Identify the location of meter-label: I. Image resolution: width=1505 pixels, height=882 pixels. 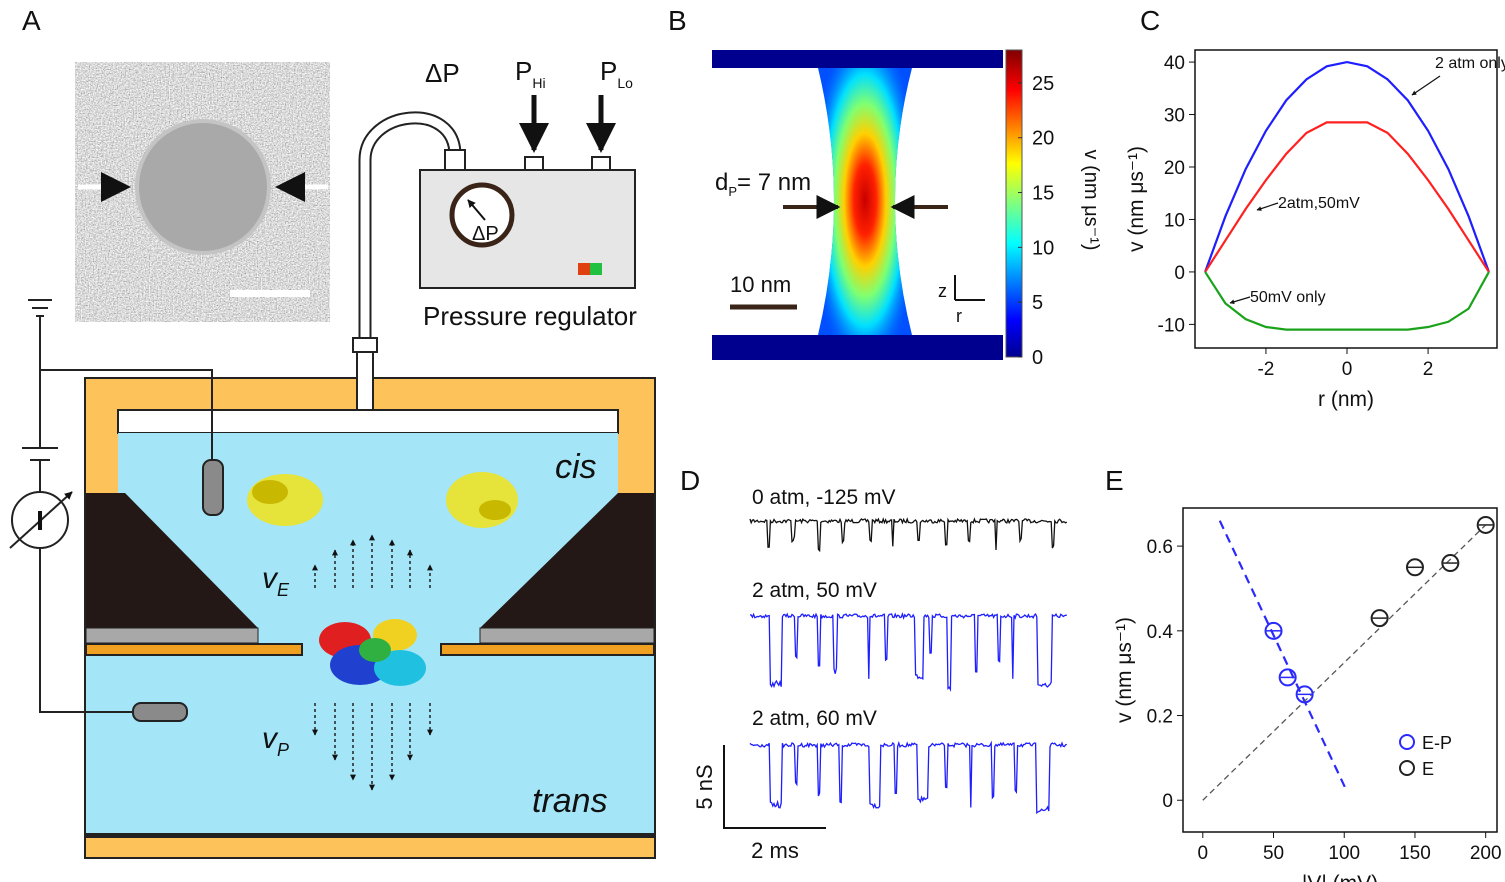
(40, 520).